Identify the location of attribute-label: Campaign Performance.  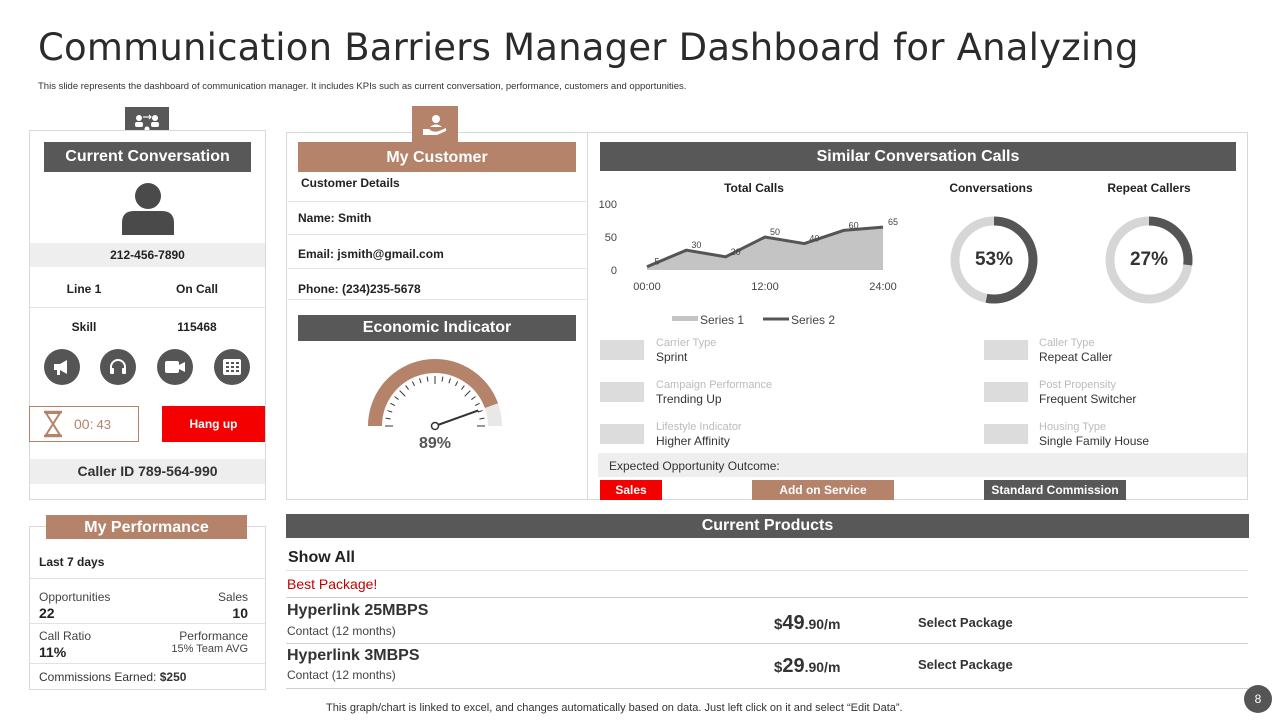
(714, 385).